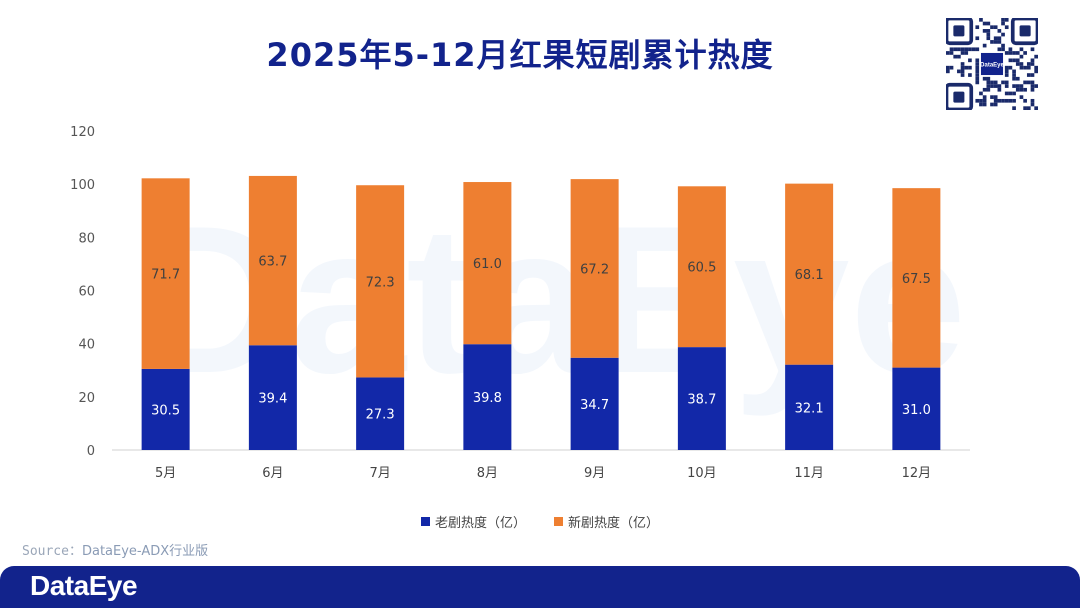  I want to click on data-label-old: 27.3, so click(380, 415).